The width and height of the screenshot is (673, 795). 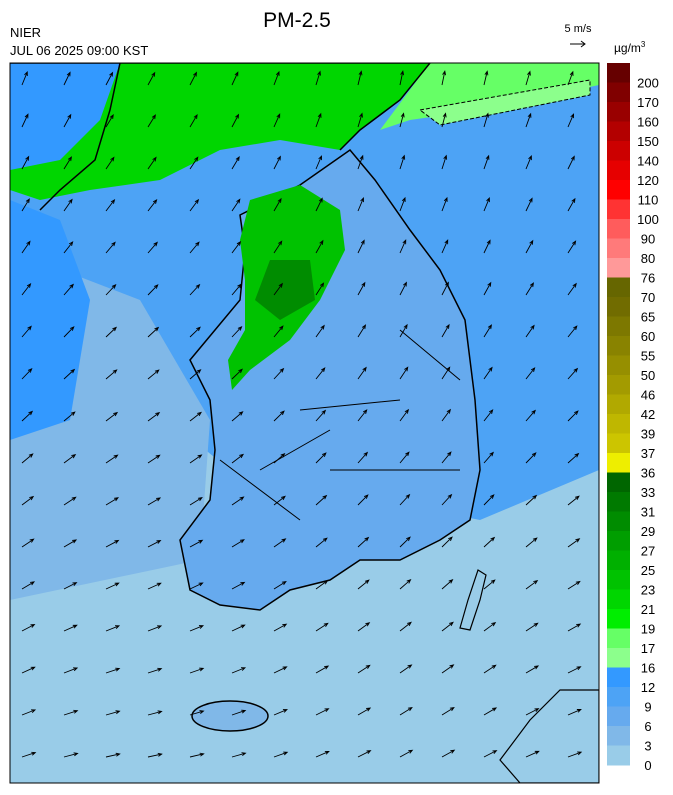 I want to click on colorbar-label: 27, so click(x=648, y=551).